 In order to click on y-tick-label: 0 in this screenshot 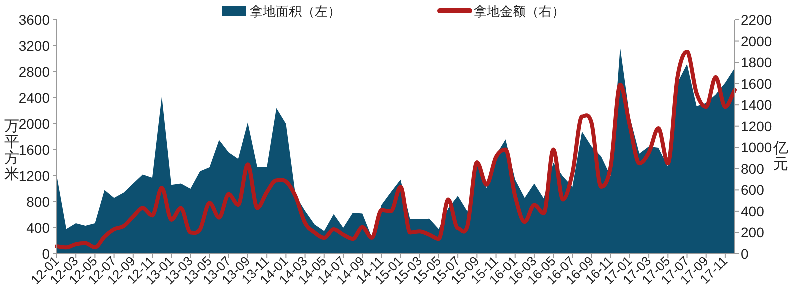, I will do `click(46, 254)`.